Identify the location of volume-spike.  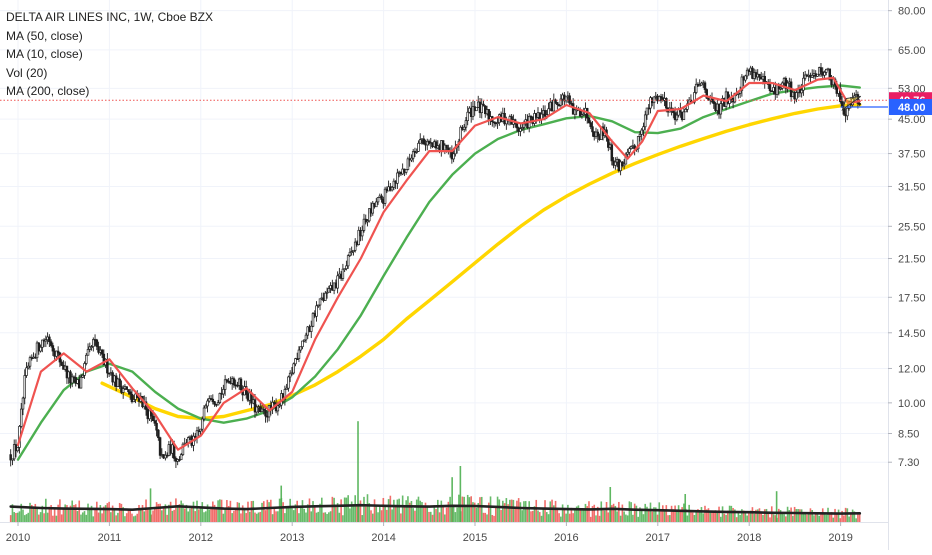
(452, 499).